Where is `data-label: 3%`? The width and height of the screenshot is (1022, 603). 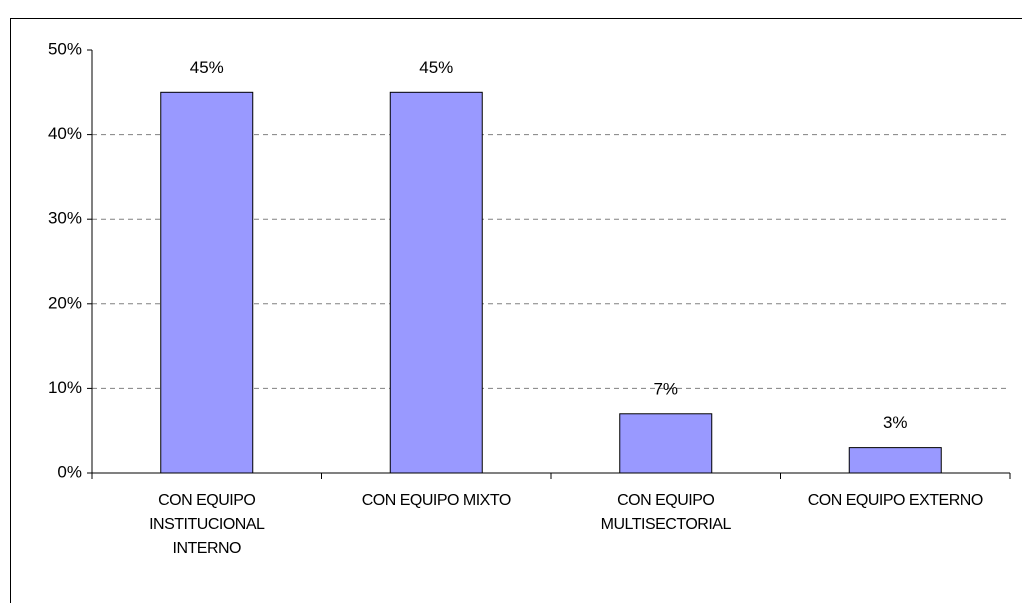 data-label: 3% is located at coordinates (895, 422).